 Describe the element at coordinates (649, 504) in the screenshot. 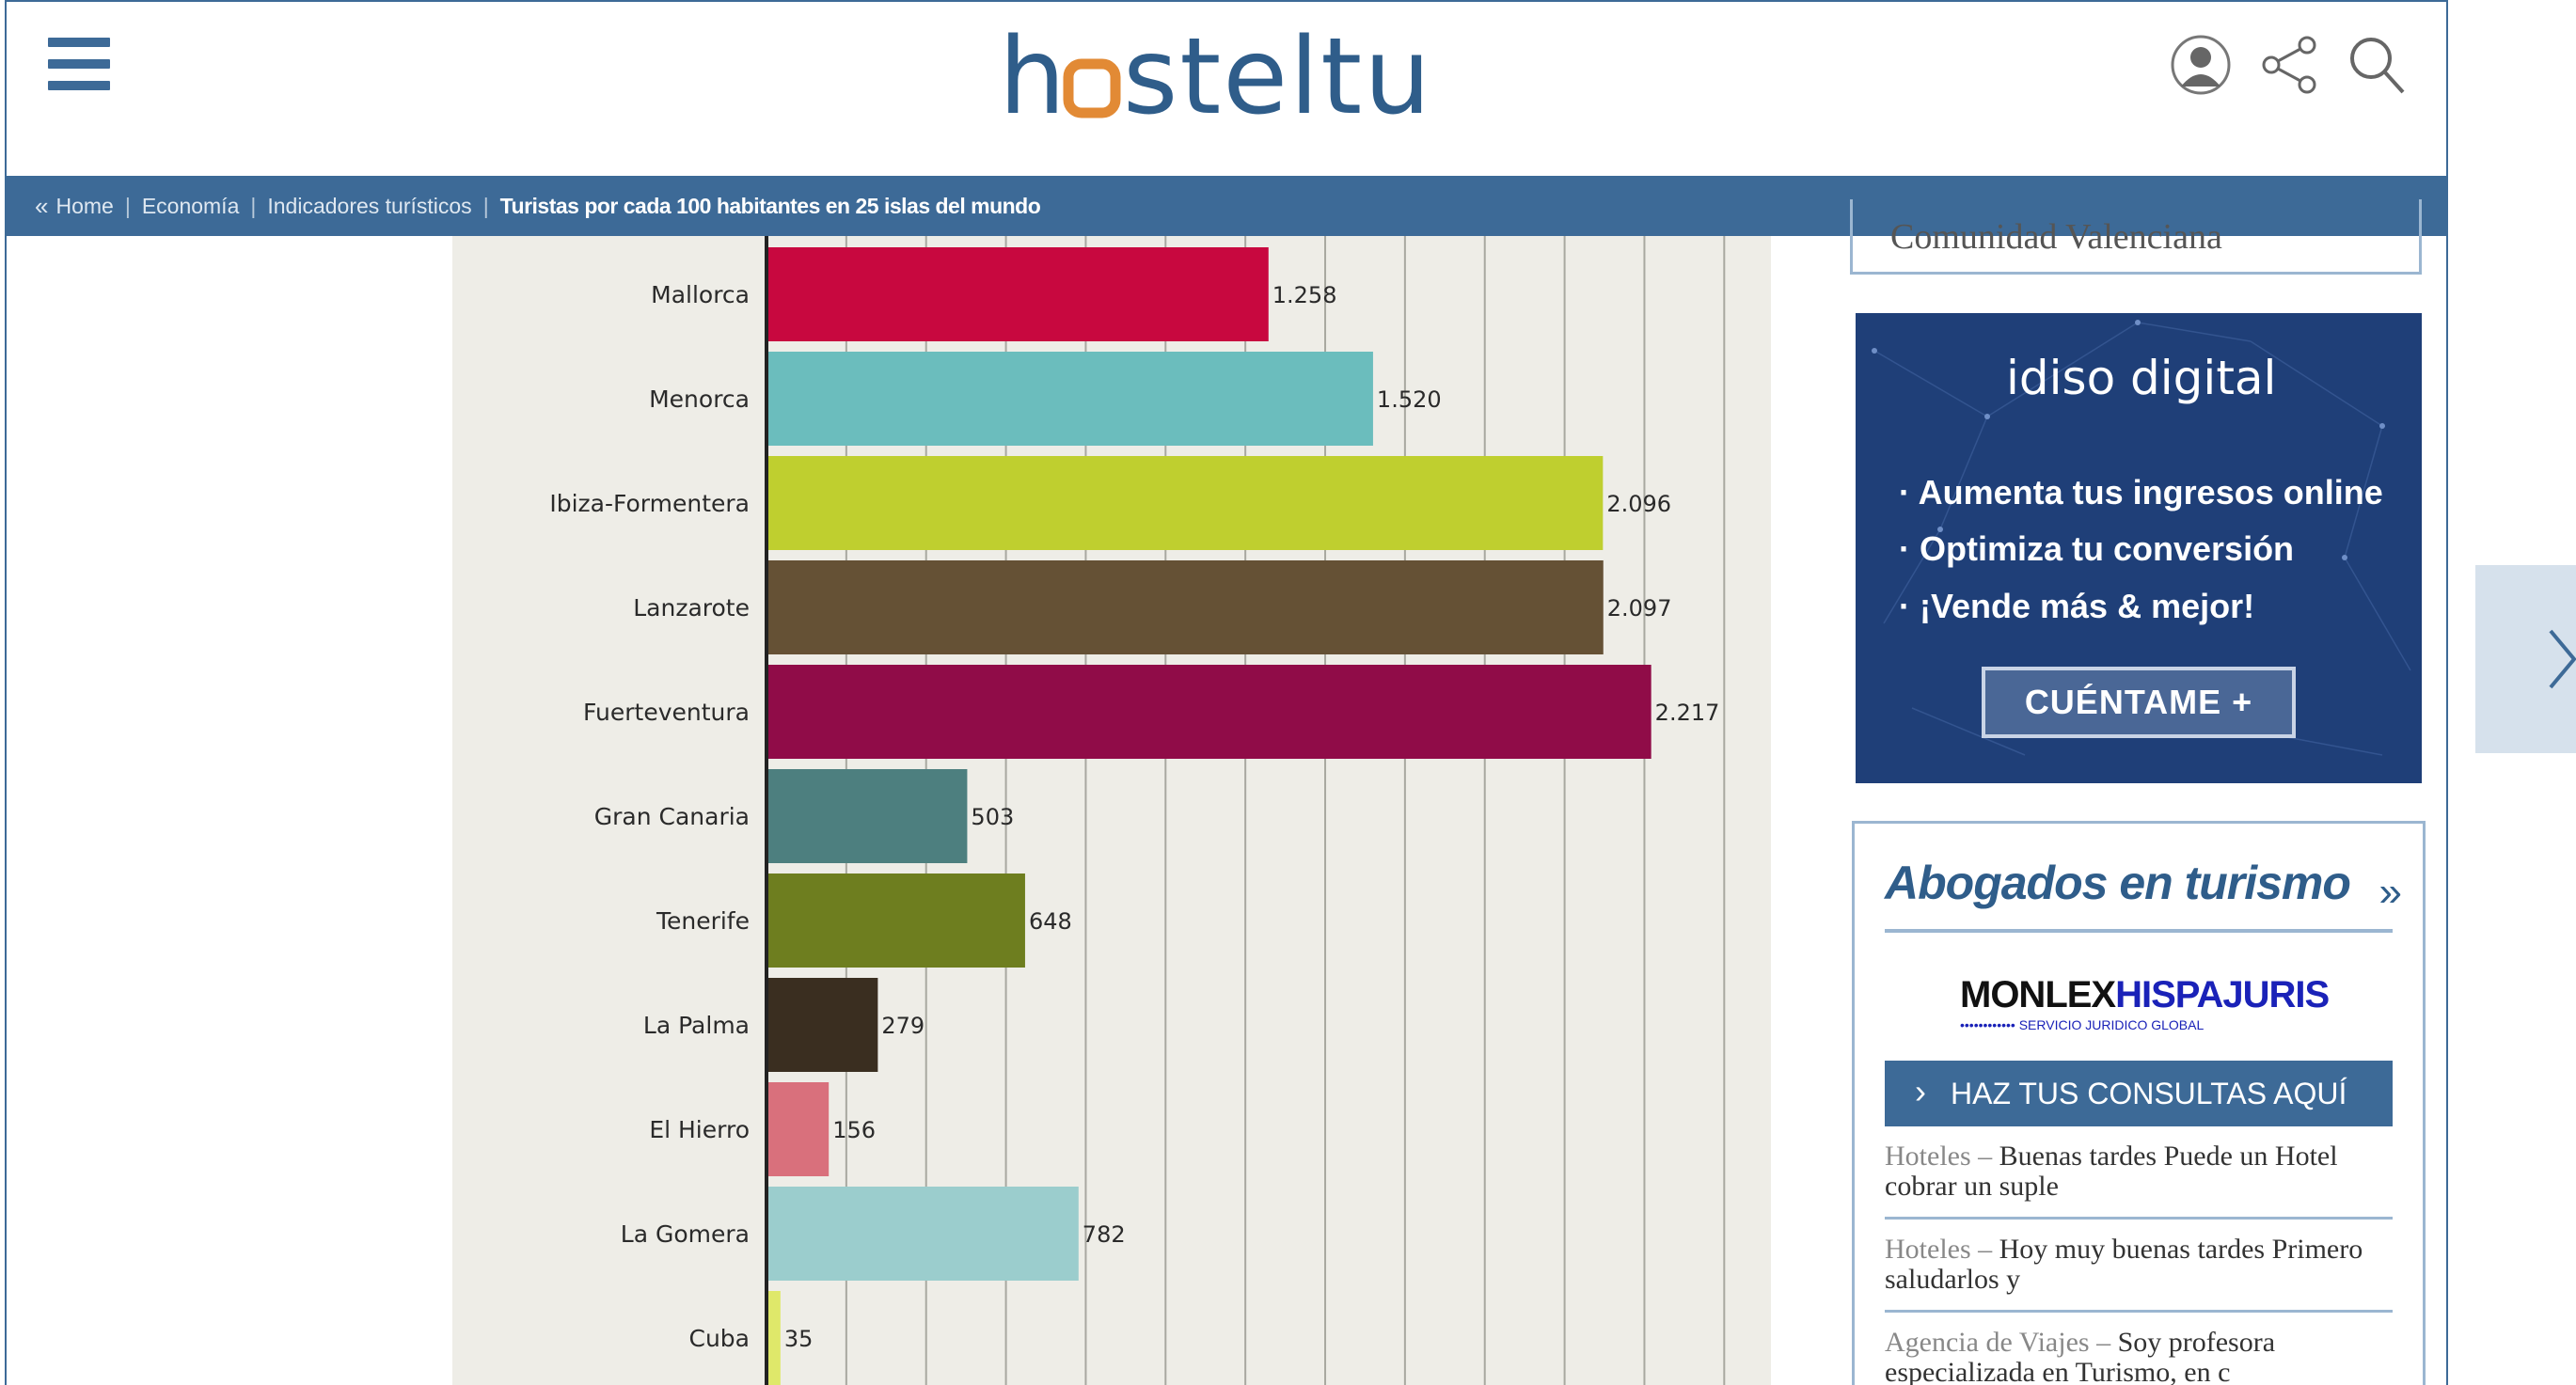

I see `category-label: Ibiza-Formentera` at that location.